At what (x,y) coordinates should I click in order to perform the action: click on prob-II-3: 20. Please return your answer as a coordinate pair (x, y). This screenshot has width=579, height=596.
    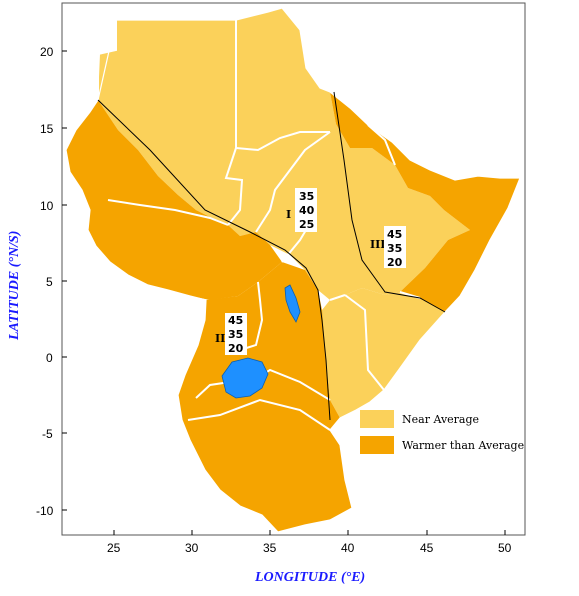
    Looking at the image, I should click on (236, 348).